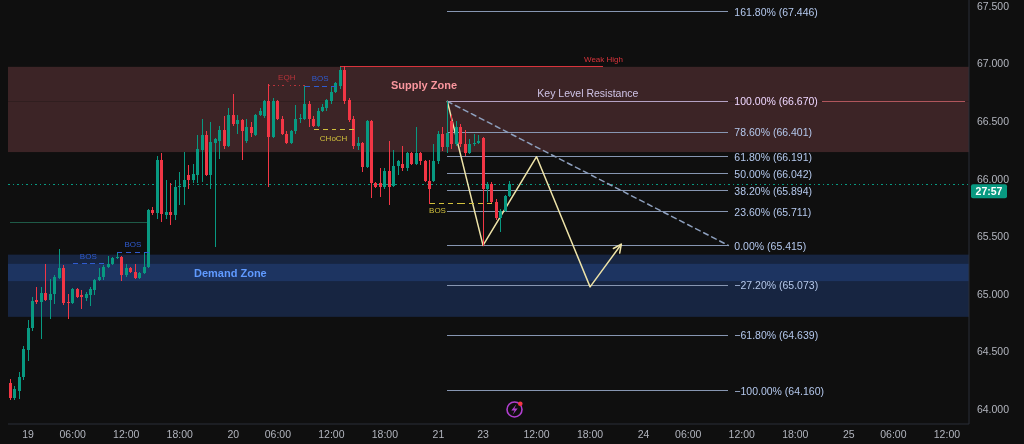 This screenshot has width=1024, height=444. What do you see at coordinates (776, 11) in the screenshot?
I see `series-label: 161.80% (67.446)` at bounding box center [776, 11].